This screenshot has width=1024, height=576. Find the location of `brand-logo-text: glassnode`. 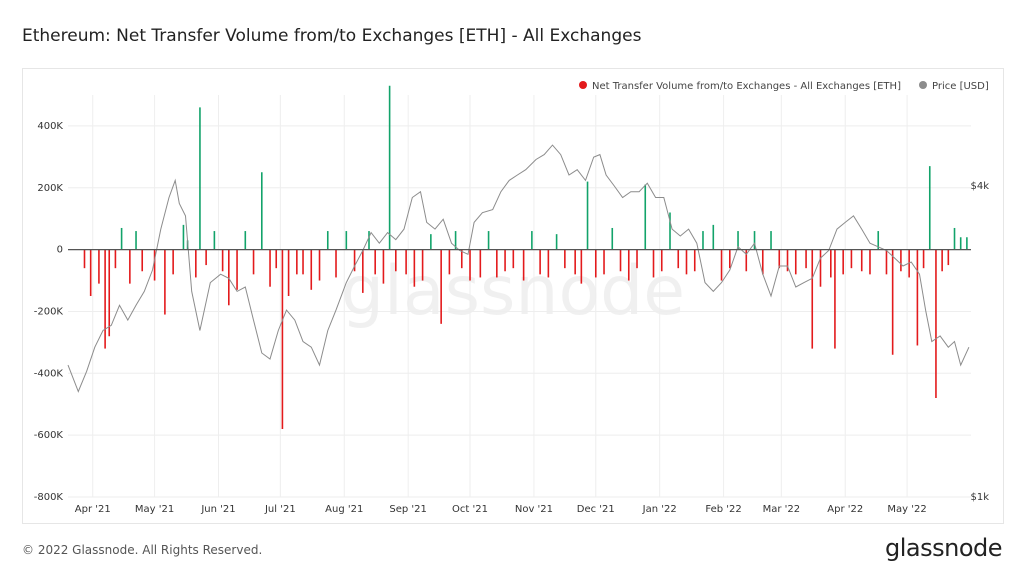

brand-logo-text: glassnode is located at coordinates (943, 548).